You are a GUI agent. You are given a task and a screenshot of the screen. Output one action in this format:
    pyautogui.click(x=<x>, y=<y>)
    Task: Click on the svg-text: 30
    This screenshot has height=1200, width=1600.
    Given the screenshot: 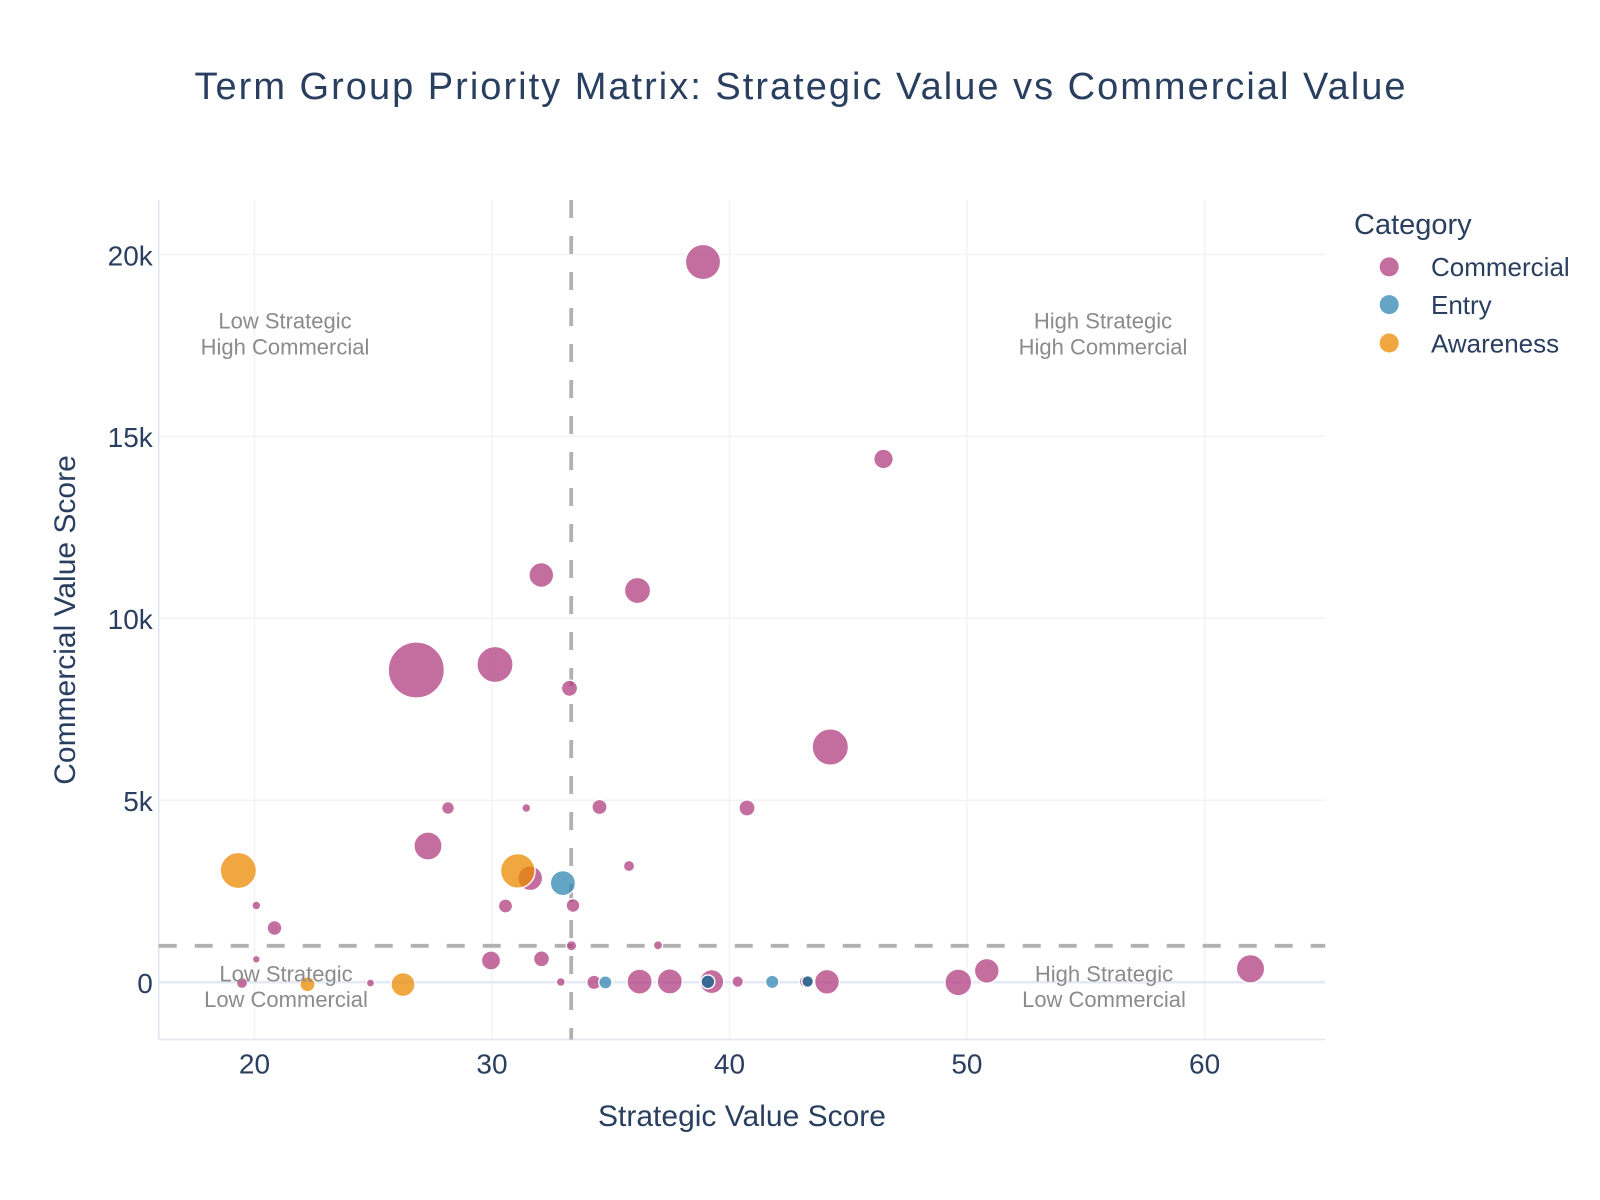 What is the action you would take?
    pyautogui.click(x=491, y=1064)
    